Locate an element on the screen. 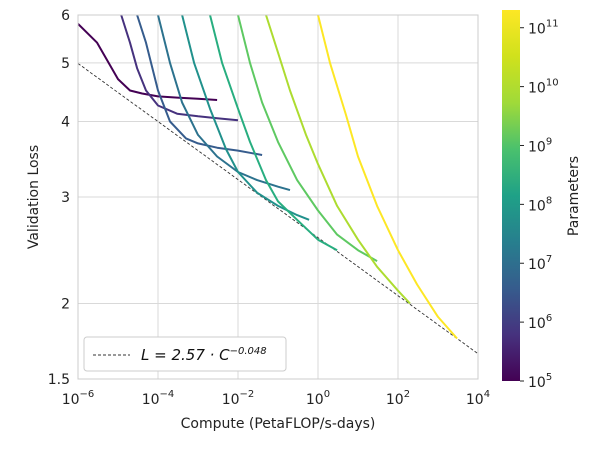 This screenshot has height=449, width=598. y-tick-label: 3 is located at coordinates (65, 198).